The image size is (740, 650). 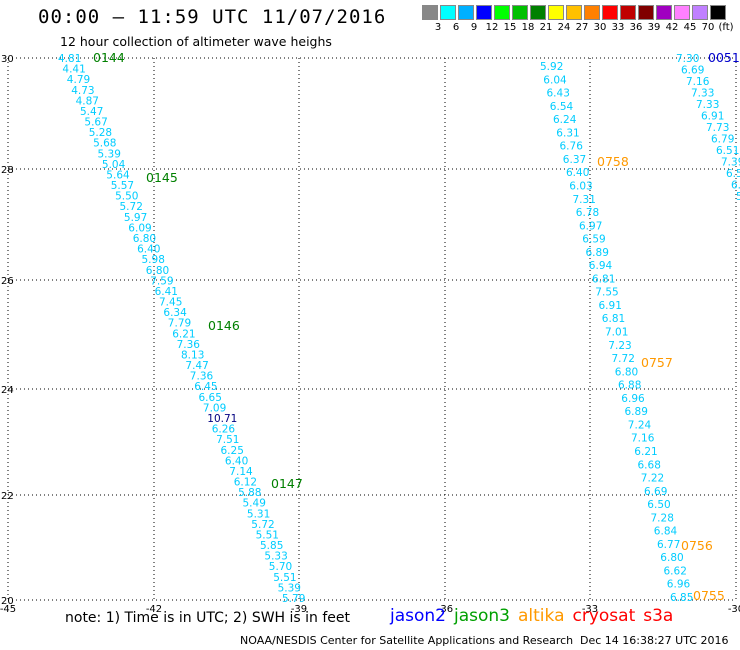 I want to click on scale-label: 21, so click(x=546, y=27).